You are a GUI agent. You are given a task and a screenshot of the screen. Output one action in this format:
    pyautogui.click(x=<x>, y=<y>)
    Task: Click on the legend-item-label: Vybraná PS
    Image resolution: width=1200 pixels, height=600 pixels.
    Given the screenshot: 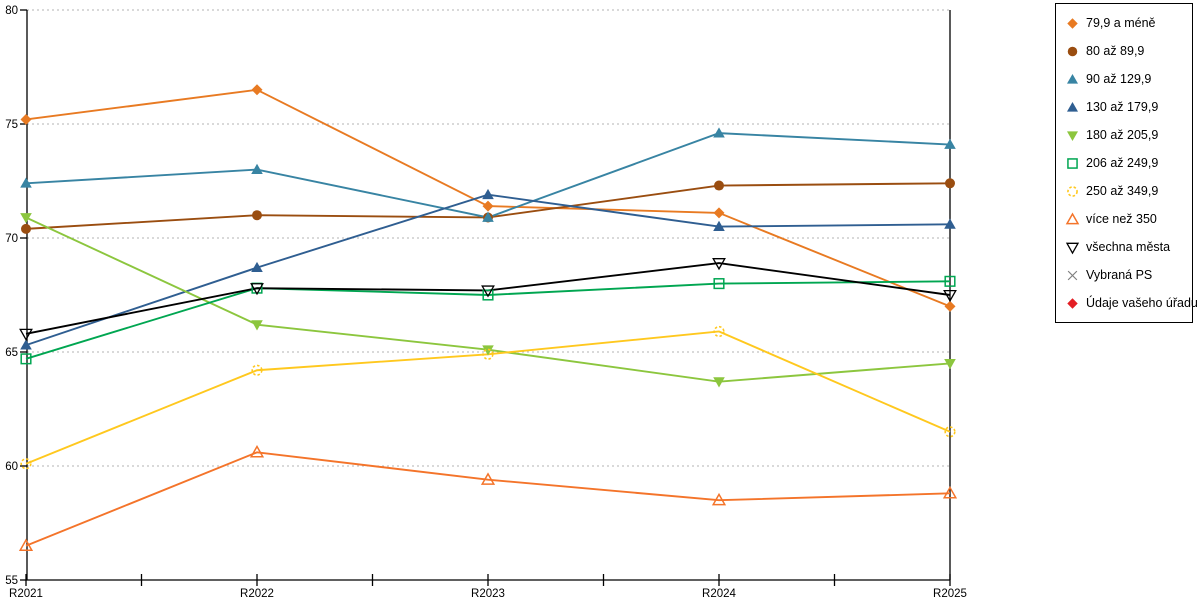 What is the action you would take?
    pyautogui.click(x=1119, y=274)
    